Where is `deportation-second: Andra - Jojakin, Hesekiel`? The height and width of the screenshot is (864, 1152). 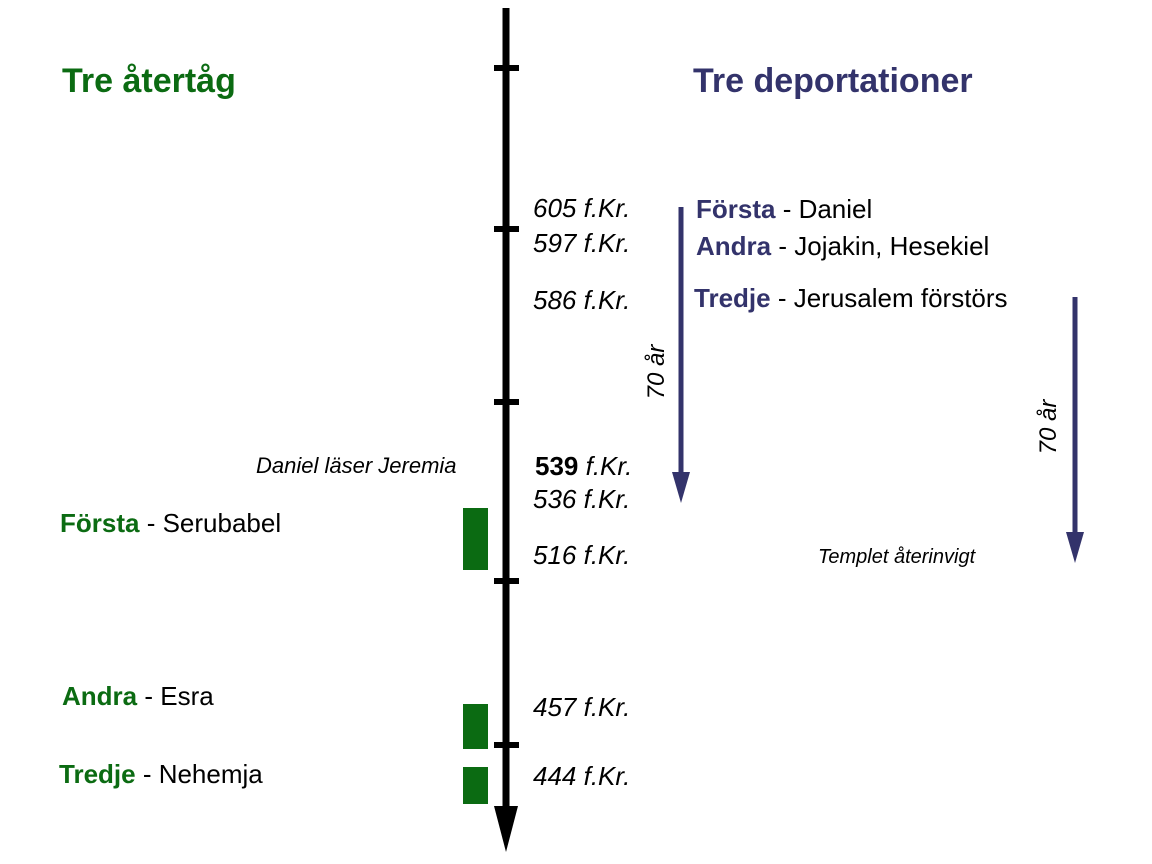 deportation-second: Andra - Jojakin, Hesekiel is located at coordinates (842, 246).